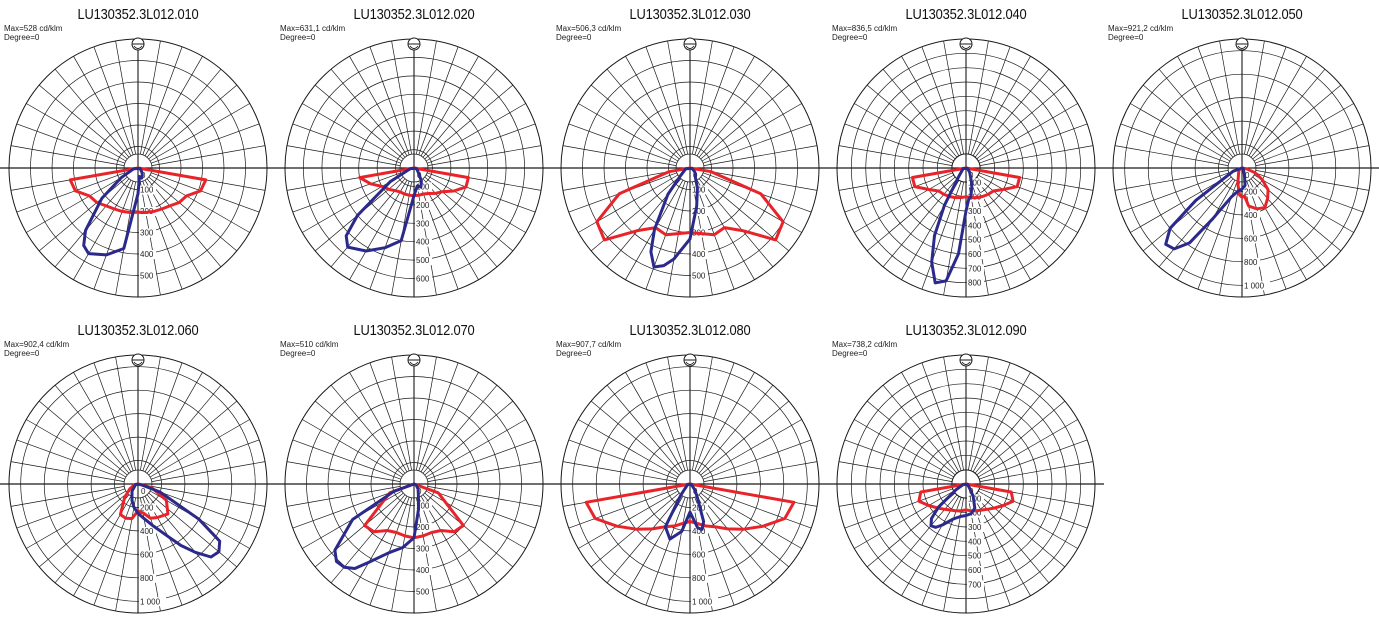  I want to click on caption-background, so click(43, 33).